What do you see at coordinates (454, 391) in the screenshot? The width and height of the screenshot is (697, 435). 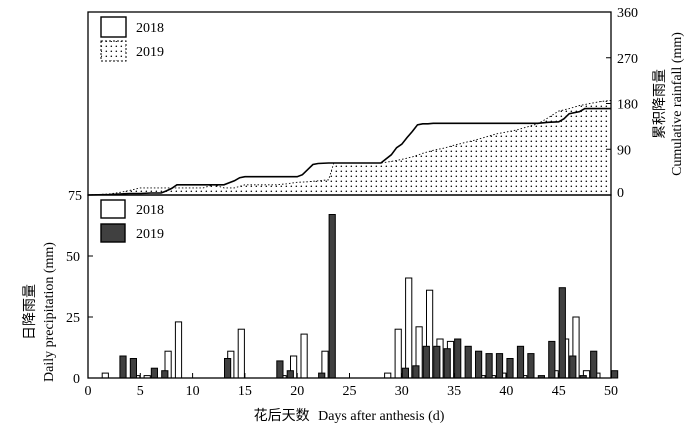 I see `x-tick-label: 35` at bounding box center [454, 391].